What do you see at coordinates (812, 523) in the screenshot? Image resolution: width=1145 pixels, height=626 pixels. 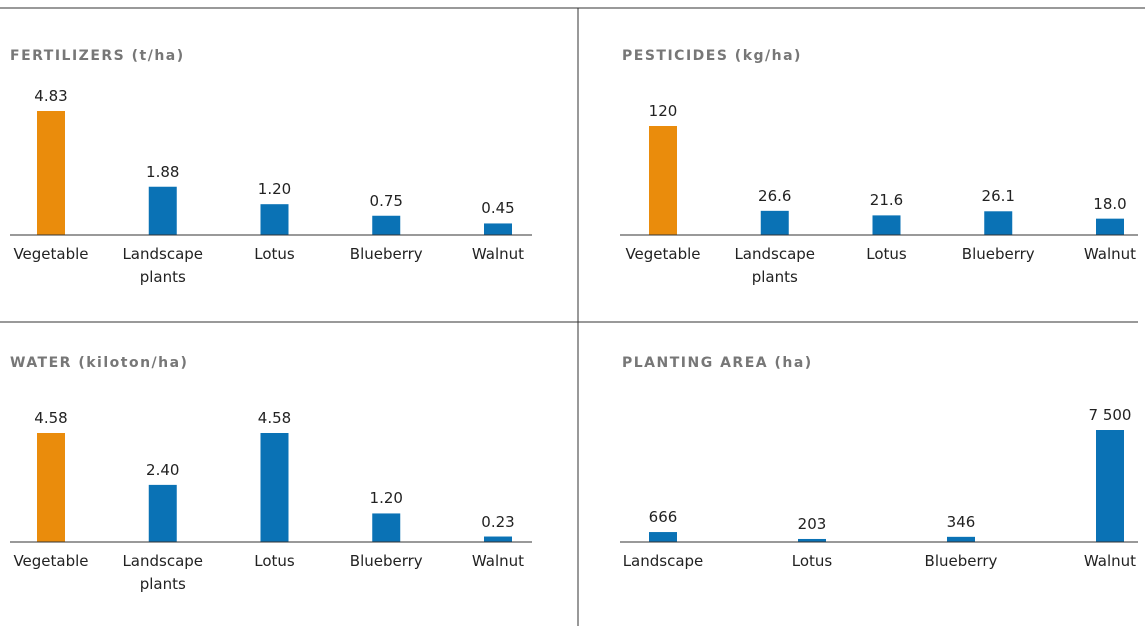 I see `value-label: 203` at bounding box center [812, 523].